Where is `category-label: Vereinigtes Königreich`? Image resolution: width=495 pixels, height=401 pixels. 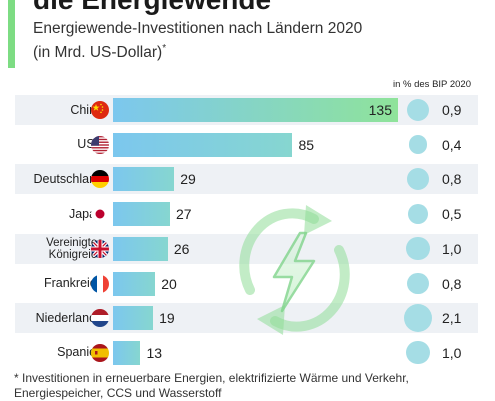 category-label: Vereinigtes Königreich is located at coordinates (74, 249).